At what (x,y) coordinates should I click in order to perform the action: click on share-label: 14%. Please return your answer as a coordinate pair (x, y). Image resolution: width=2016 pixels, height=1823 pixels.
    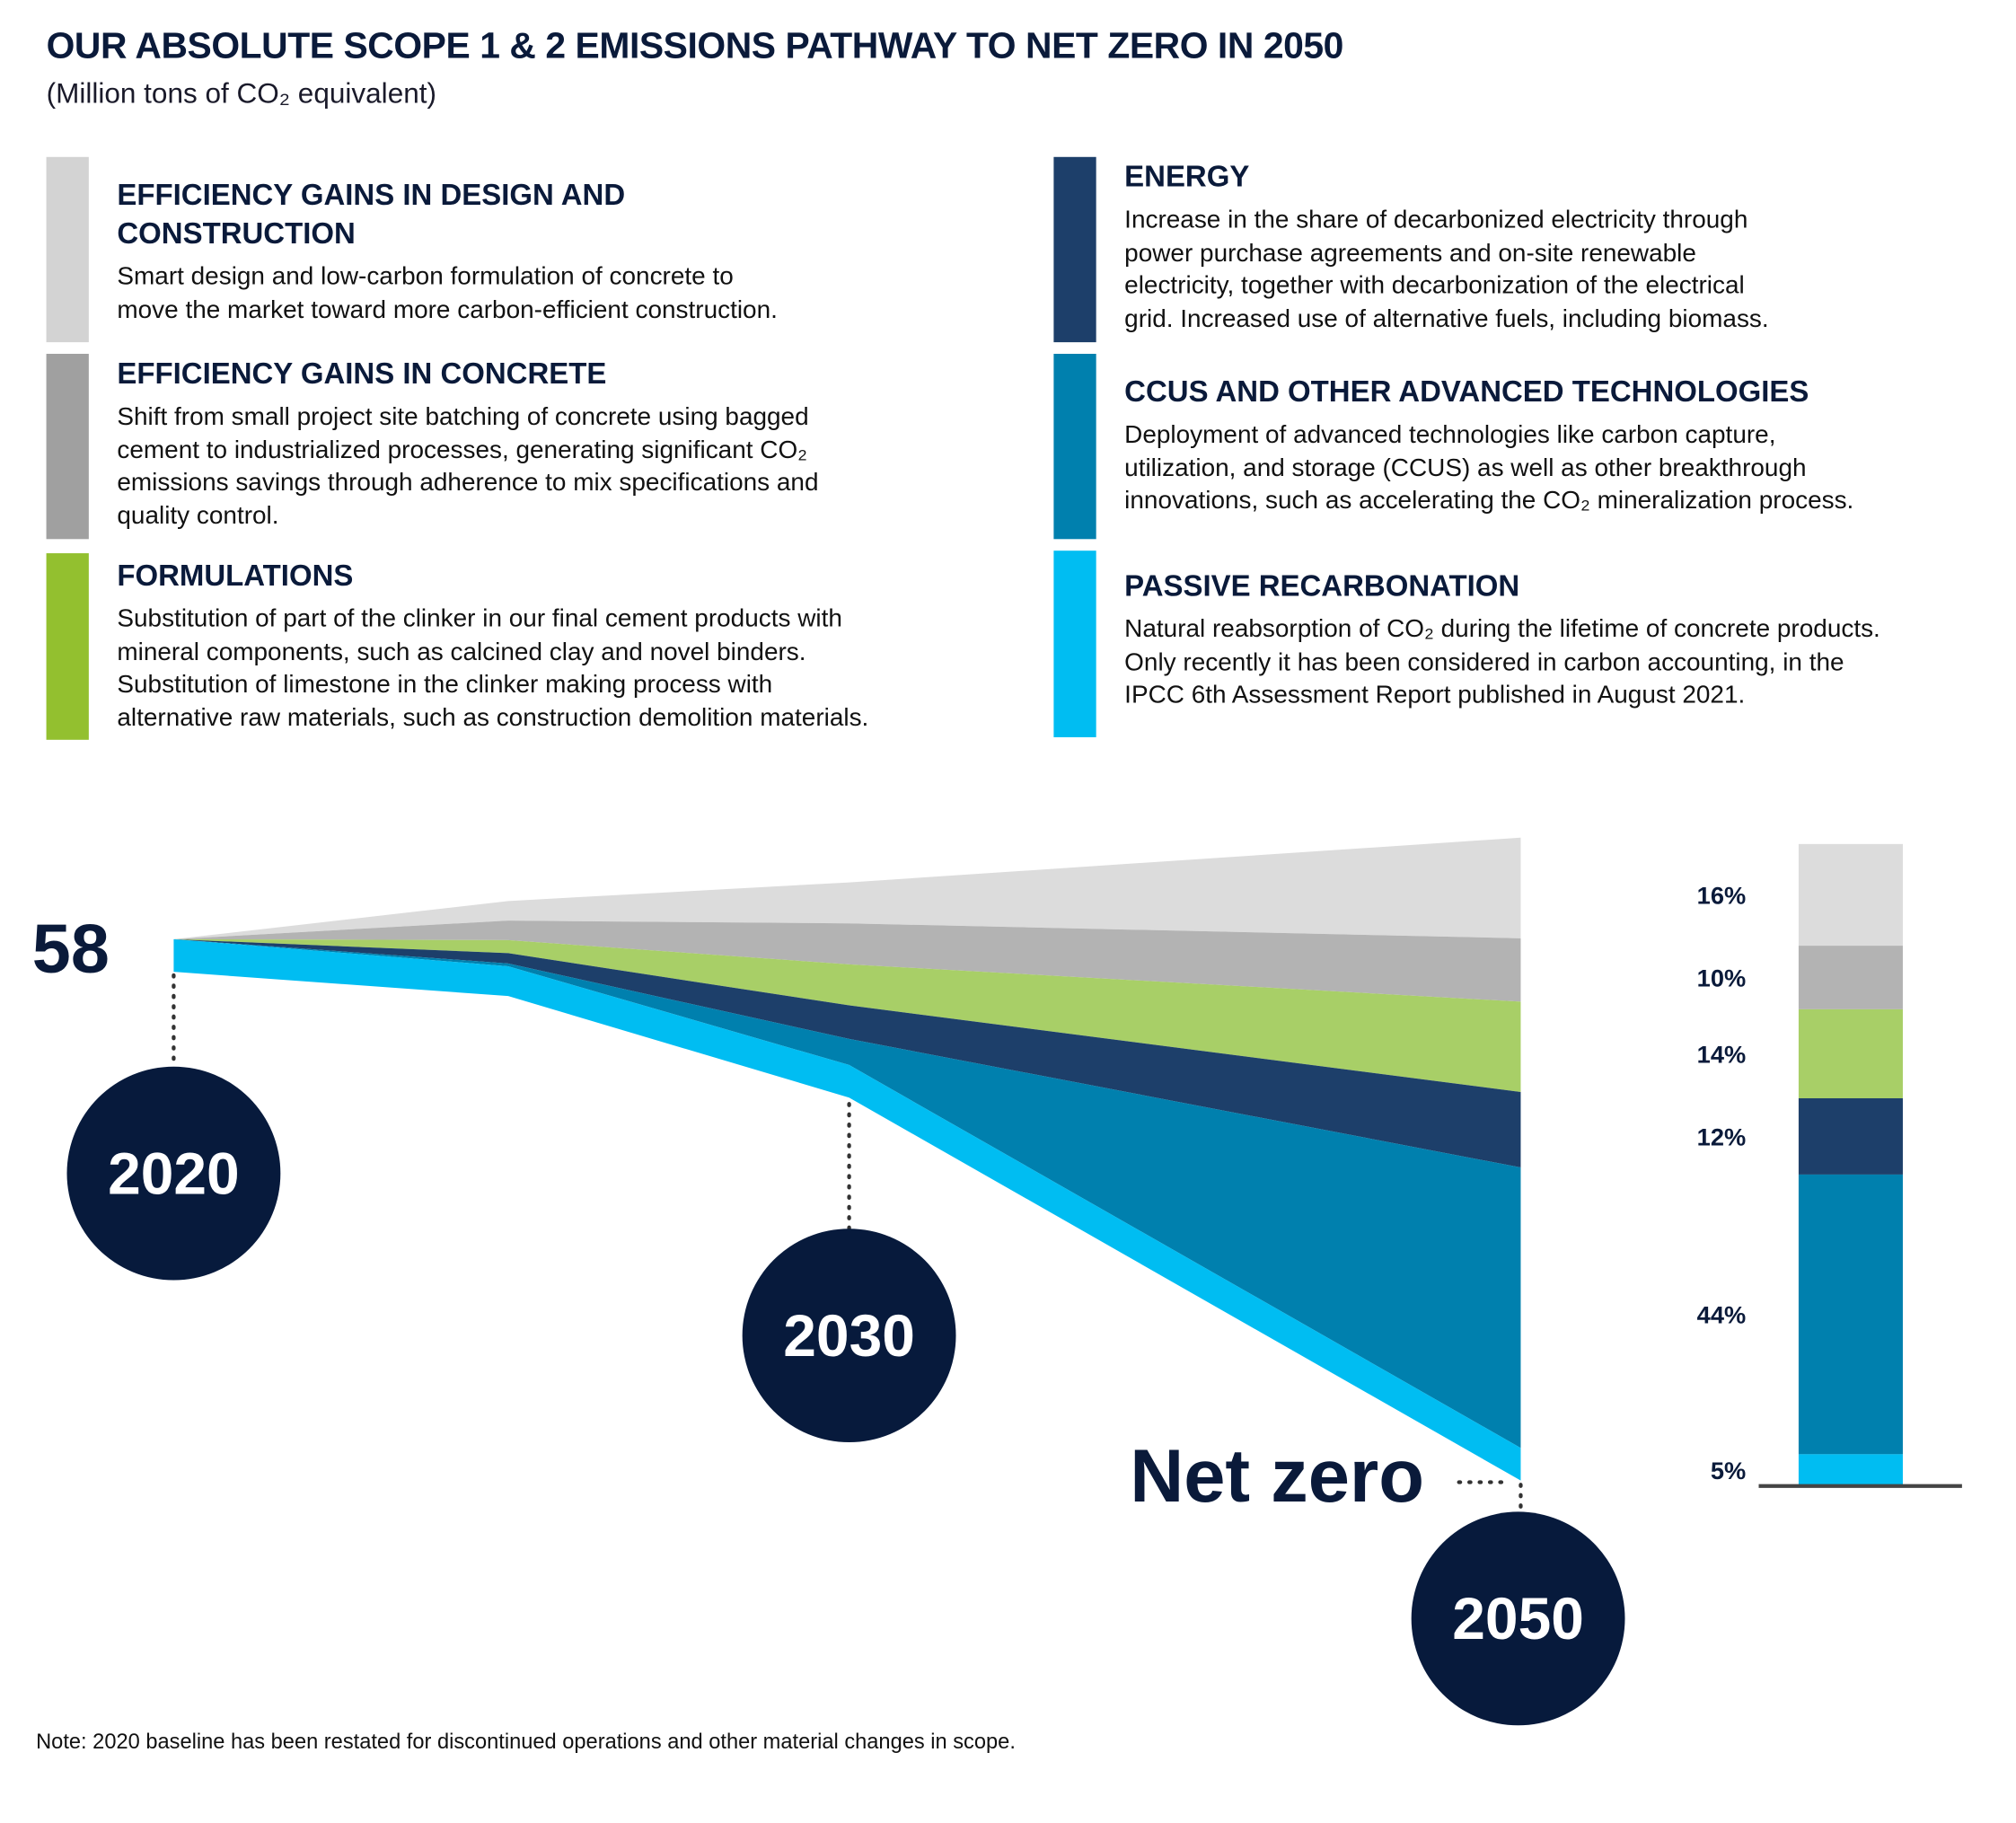
    Looking at the image, I should click on (1721, 1054).